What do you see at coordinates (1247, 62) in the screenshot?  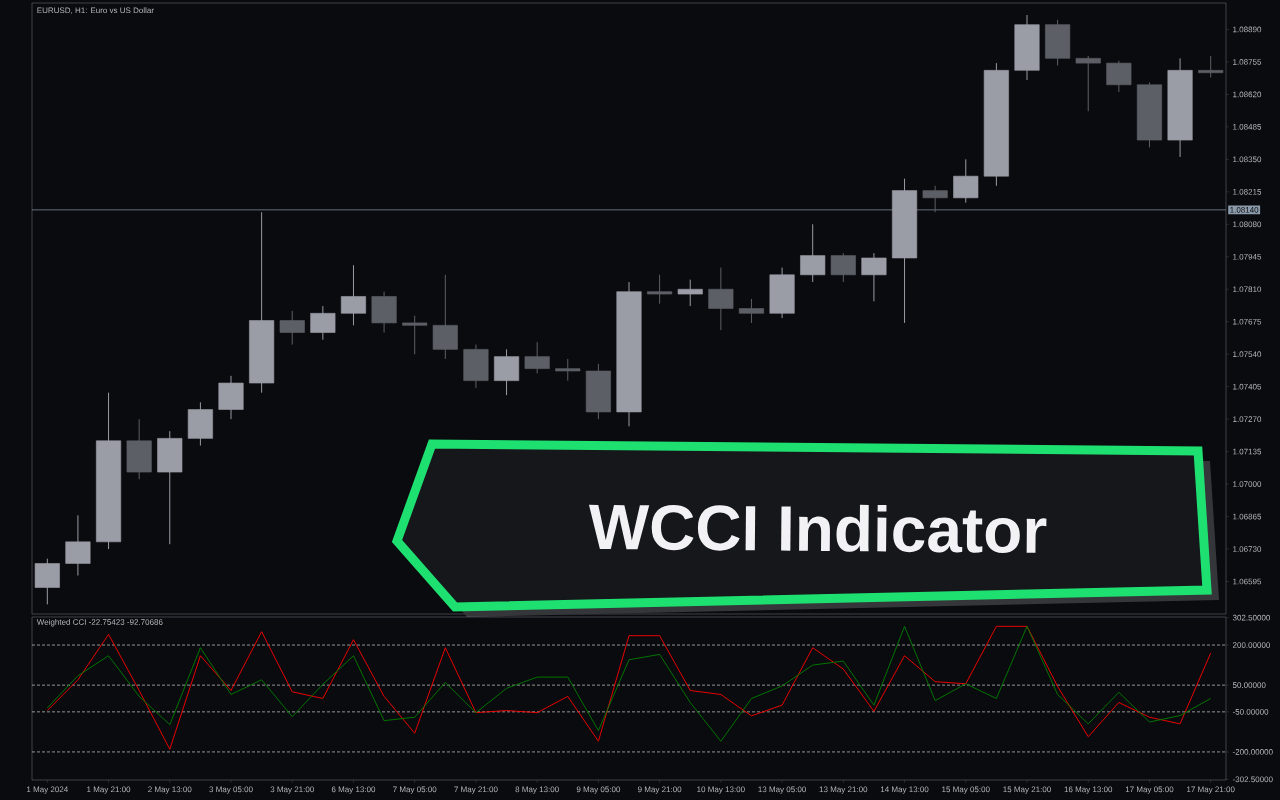 I see `y-tick-label: 1.08755` at bounding box center [1247, 62].